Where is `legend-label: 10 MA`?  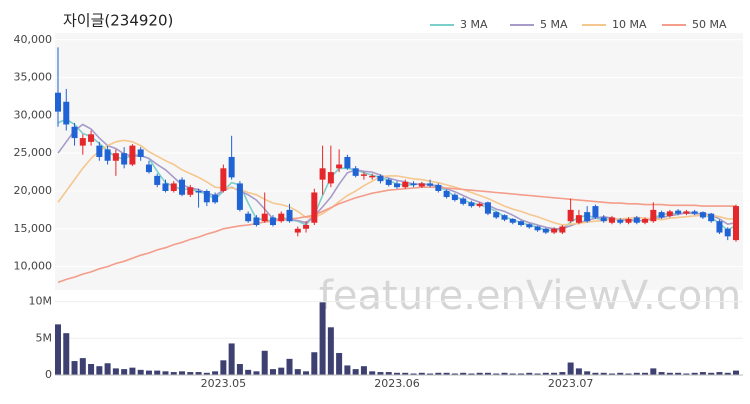 legend-label: 10 MA is located at coordinates (629, 24).